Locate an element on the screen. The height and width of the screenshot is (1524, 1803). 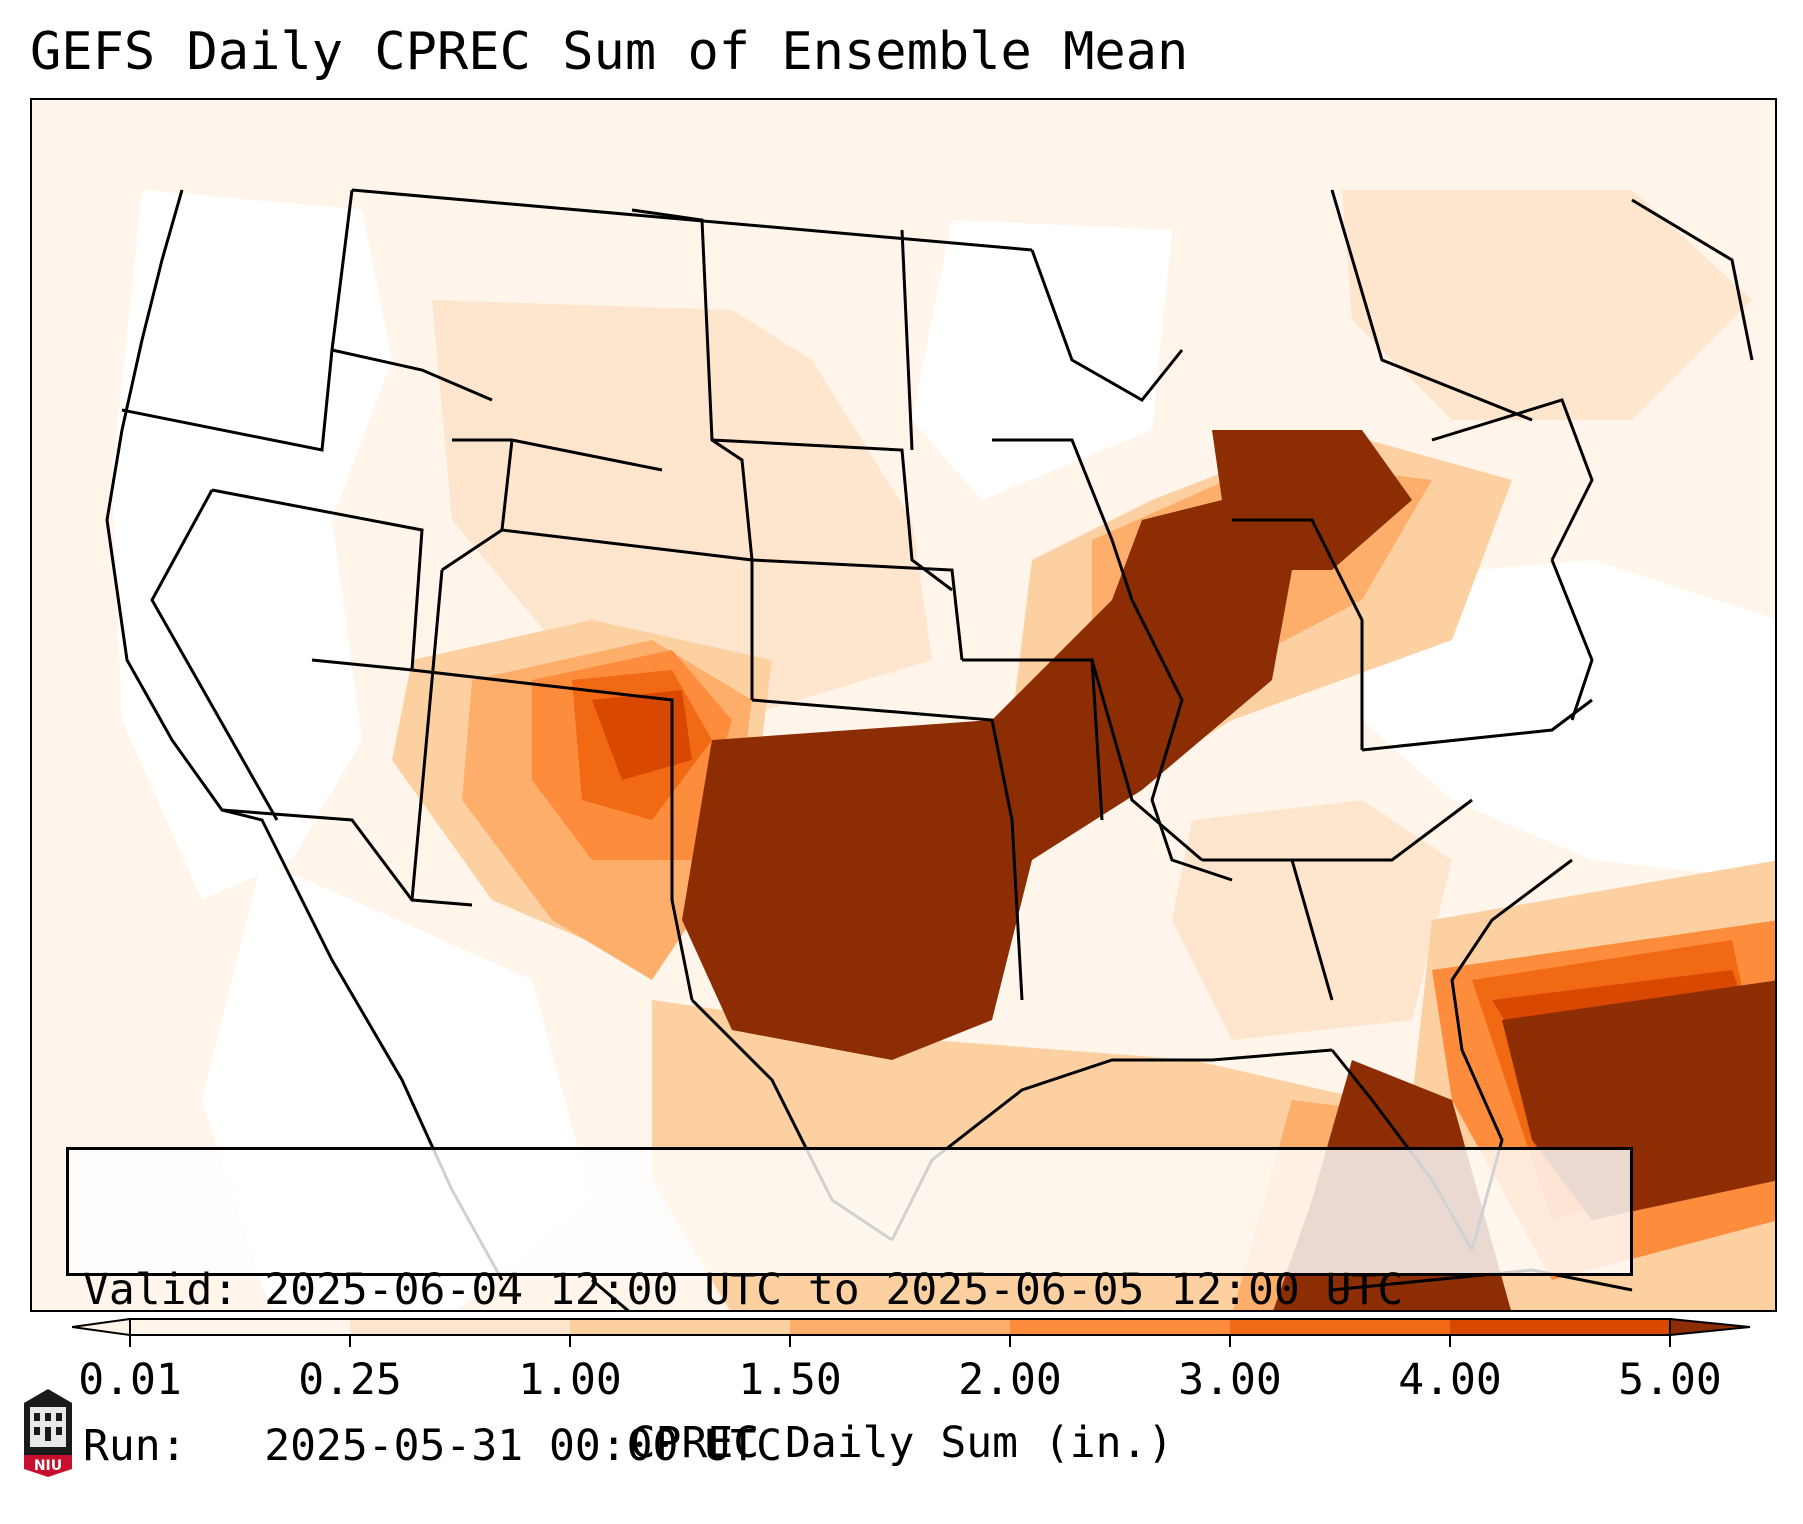
colorbar-outline is located at coordinates (900, 1327).